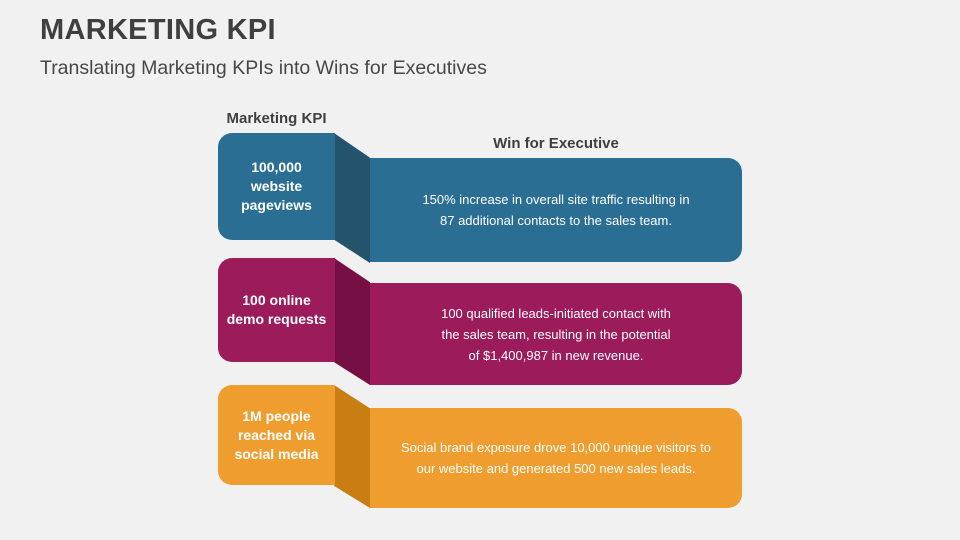 Image resolution: width=960 pixels, height=540 pixels. What do you see at coordinates (276, 118) in the screenshot?
I see `column-header-marketing-kpi: Marketing KPI` at bounding box center [276, 118].